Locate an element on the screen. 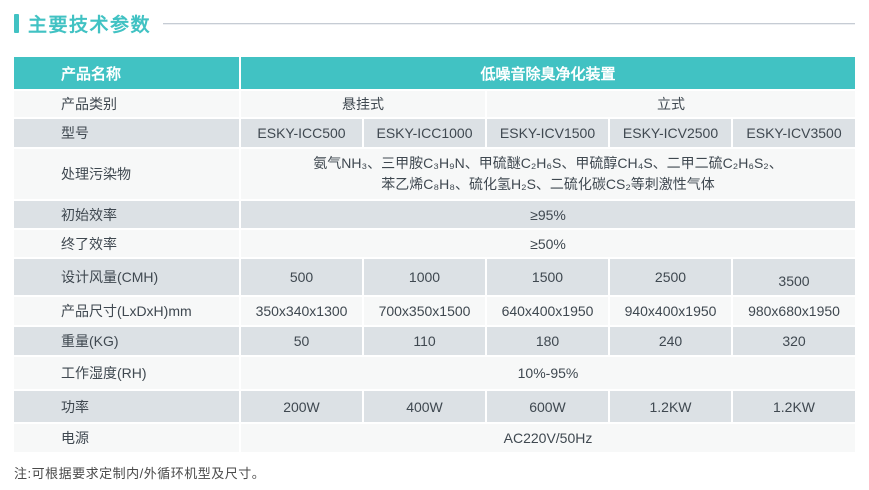  initial-efficiency-row: 初始效率 ≥95% is located at coordinates (434, 215).